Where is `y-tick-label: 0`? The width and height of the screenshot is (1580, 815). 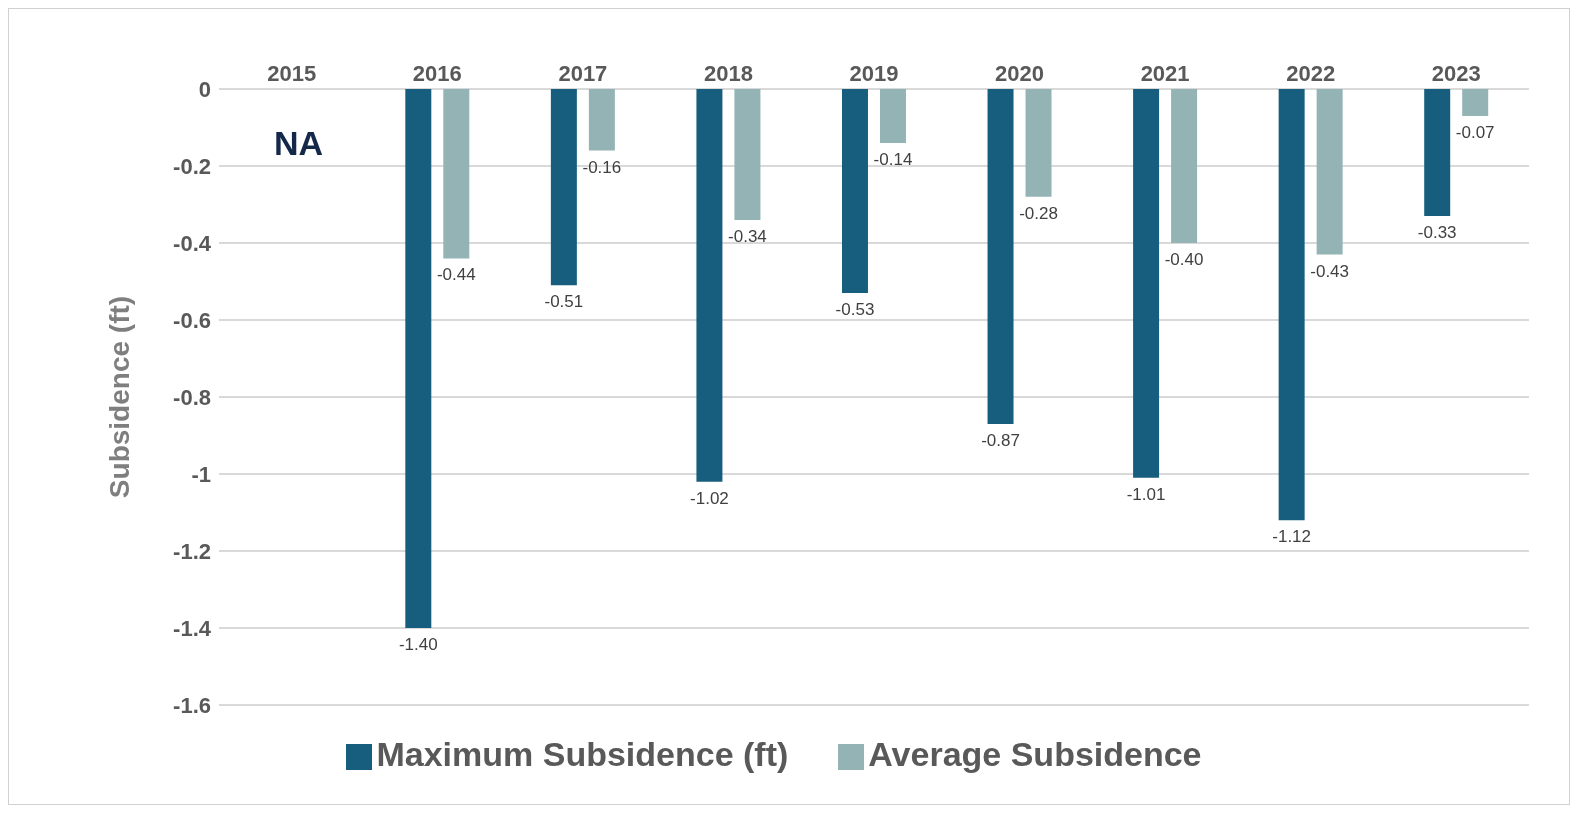 y-tick-label: 0 is located at coordinates (204, 89).